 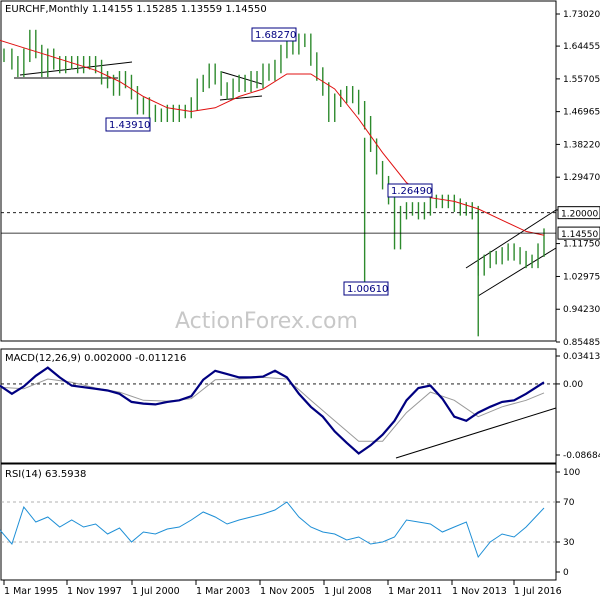 What do you see at coordinates (581, 15) in the screenshot?
I see `price-y-tick-label: 1.73020` at bounding box center [581, 15].